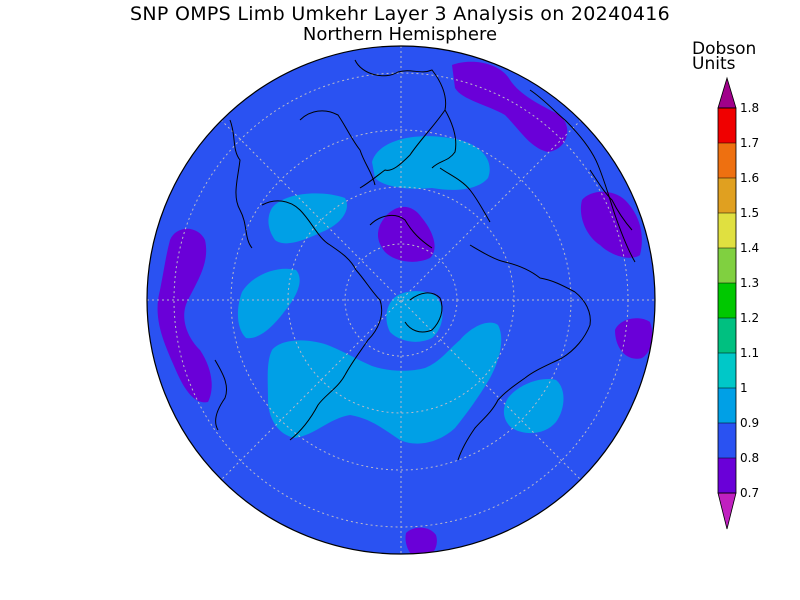 The height and width of the screenshot is (600, 800). I want to click on colorbar-tick-label: 0.9, so click(749, 423).